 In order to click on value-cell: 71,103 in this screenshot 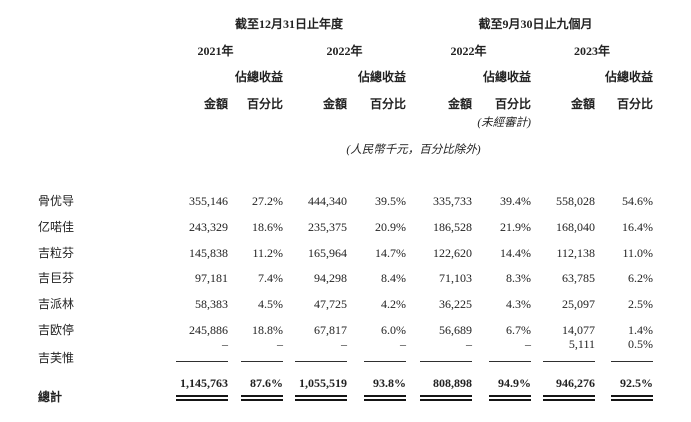, I will do `click(456, 278)`.